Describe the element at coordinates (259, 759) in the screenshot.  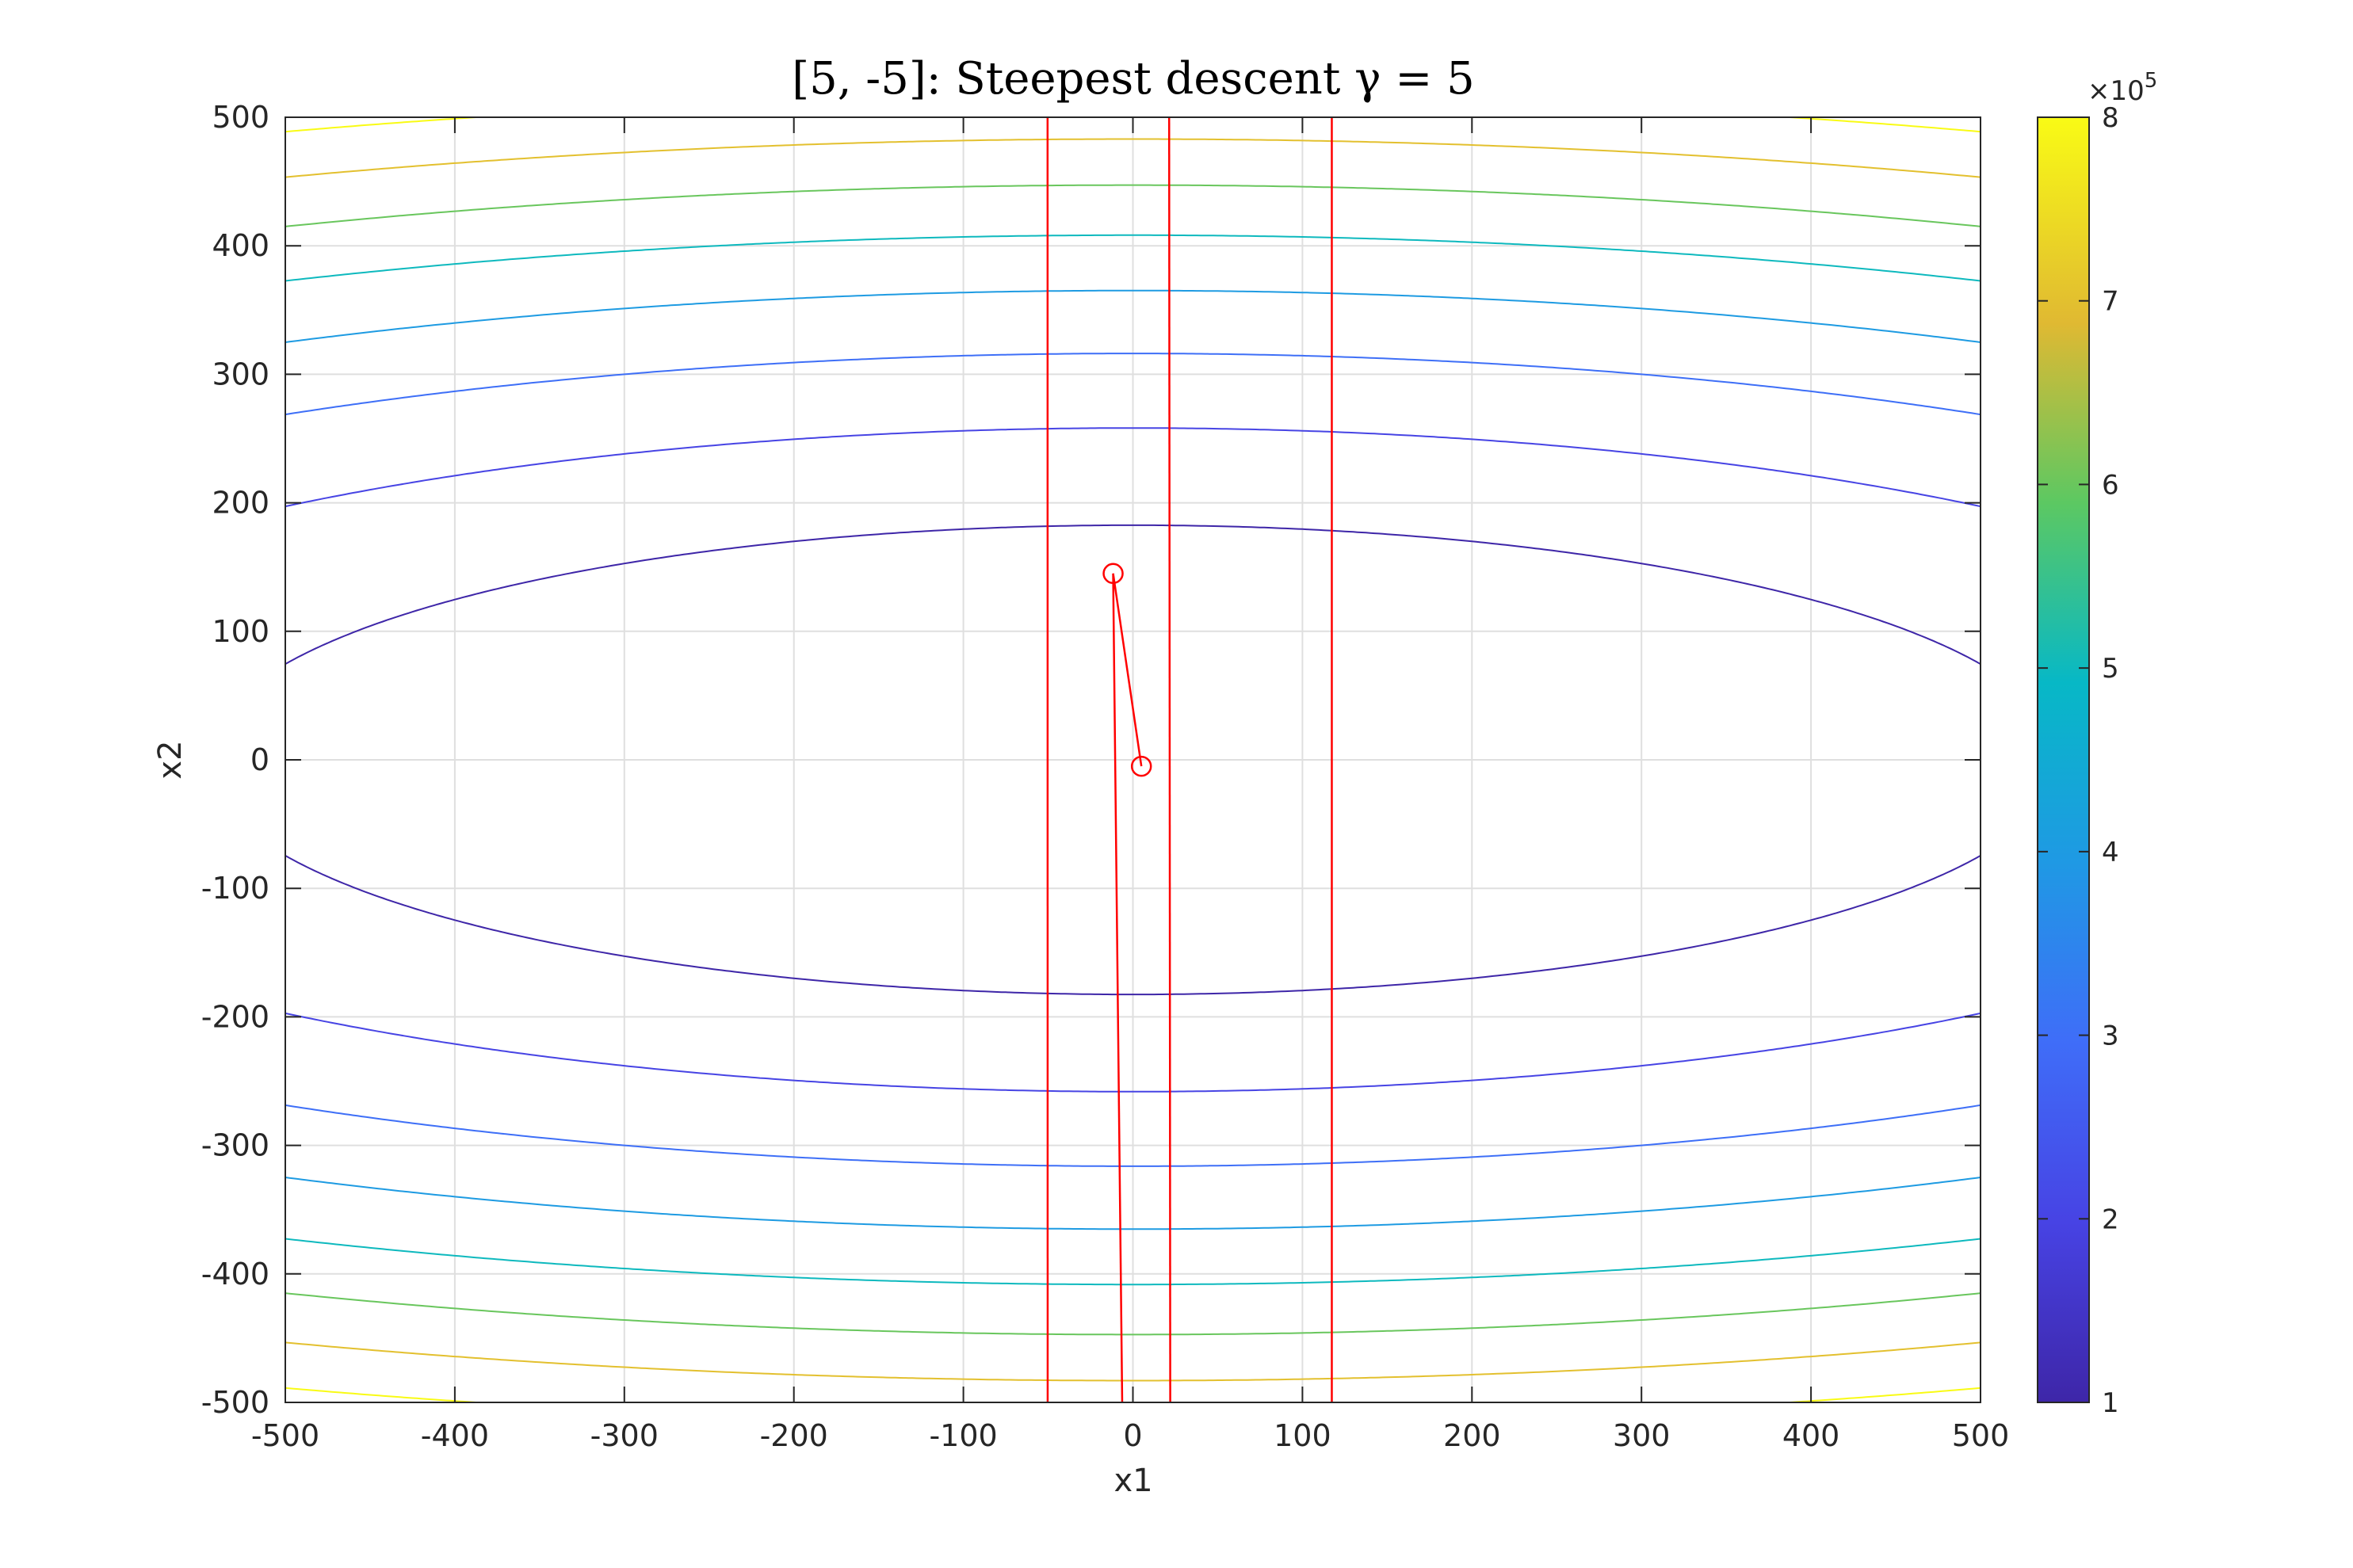
I see `y-tick-label: 0` at that location.